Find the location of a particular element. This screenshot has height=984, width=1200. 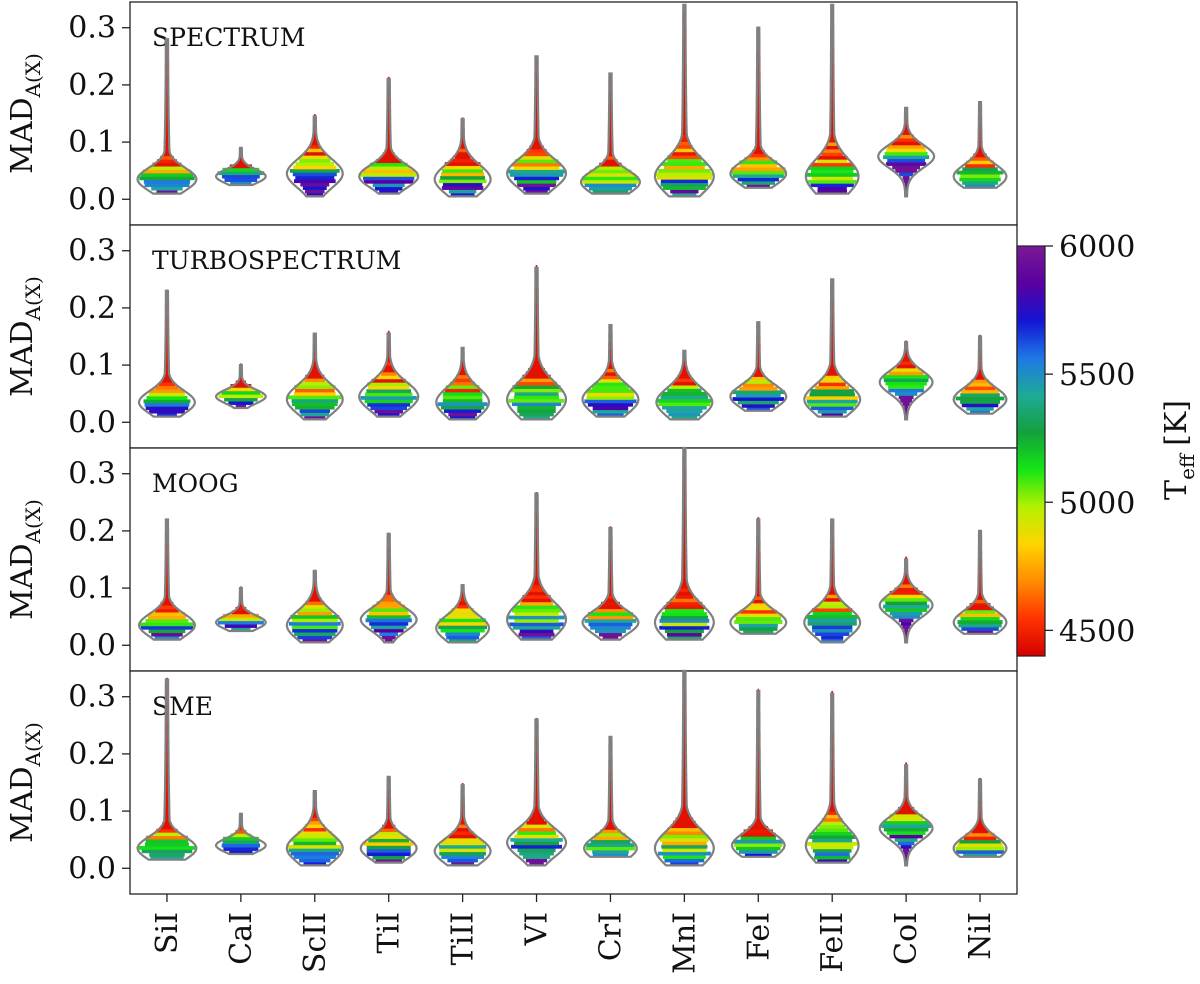

ytick-label: 0.2 is located at coordinates (92, 308).